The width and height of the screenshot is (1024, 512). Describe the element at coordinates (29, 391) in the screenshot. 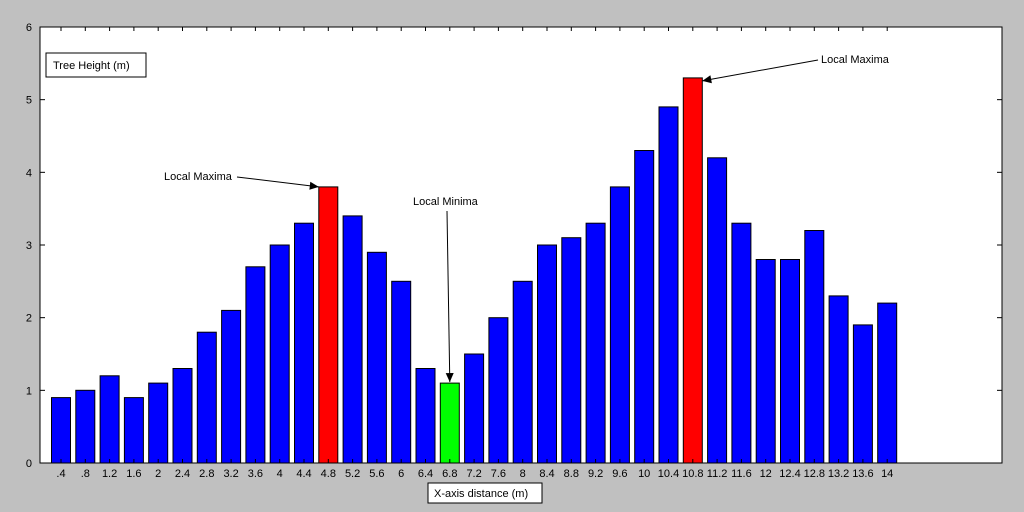

I see `y-tick-label: 1` at that location.